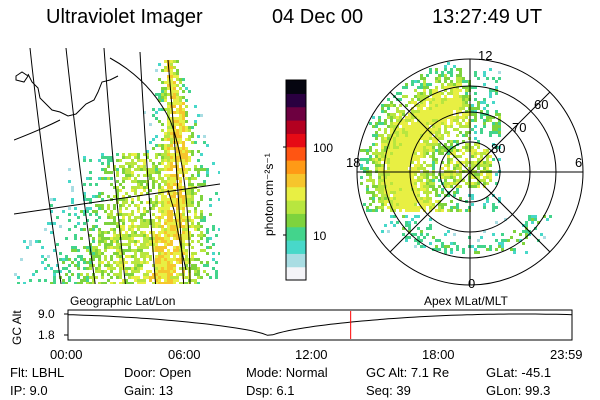  I want to click on coastline-island, so click(22, 77).